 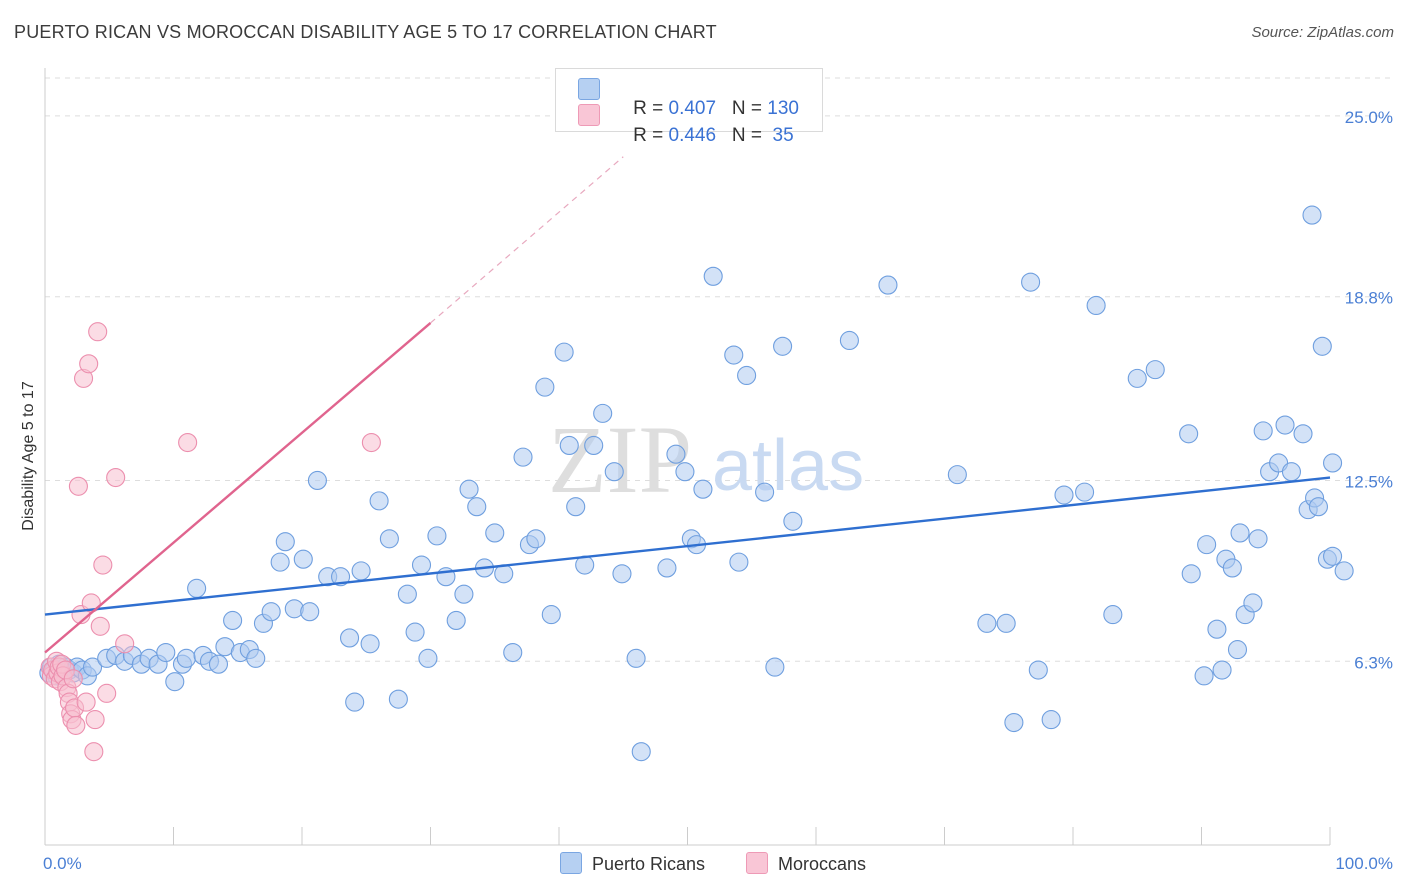 What do you see at coordinates (589, 115) in the screenshot?
I see `legend-swatch-moroccans` at bounding box center [589, 115].